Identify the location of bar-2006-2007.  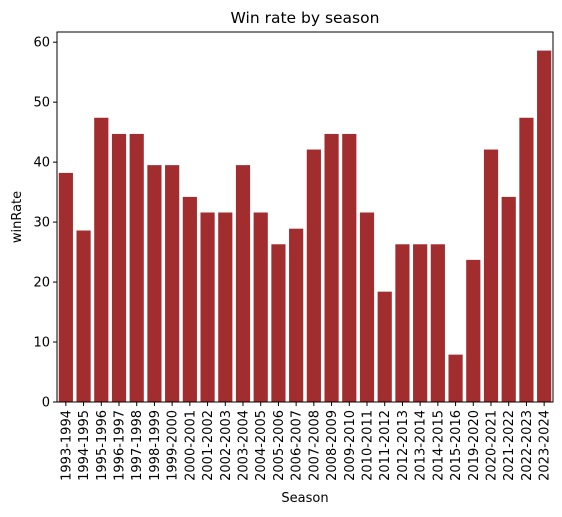
(296, 315).